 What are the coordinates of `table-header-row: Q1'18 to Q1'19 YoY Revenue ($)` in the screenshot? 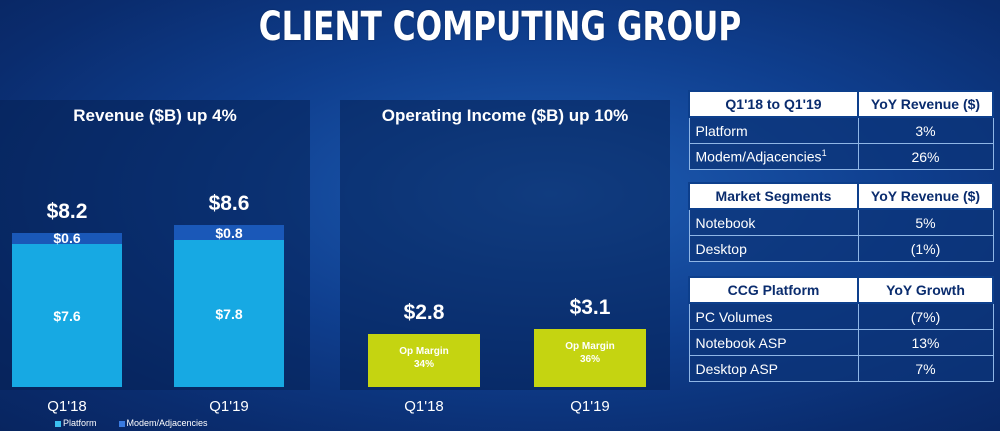 It's located at (841, 104).